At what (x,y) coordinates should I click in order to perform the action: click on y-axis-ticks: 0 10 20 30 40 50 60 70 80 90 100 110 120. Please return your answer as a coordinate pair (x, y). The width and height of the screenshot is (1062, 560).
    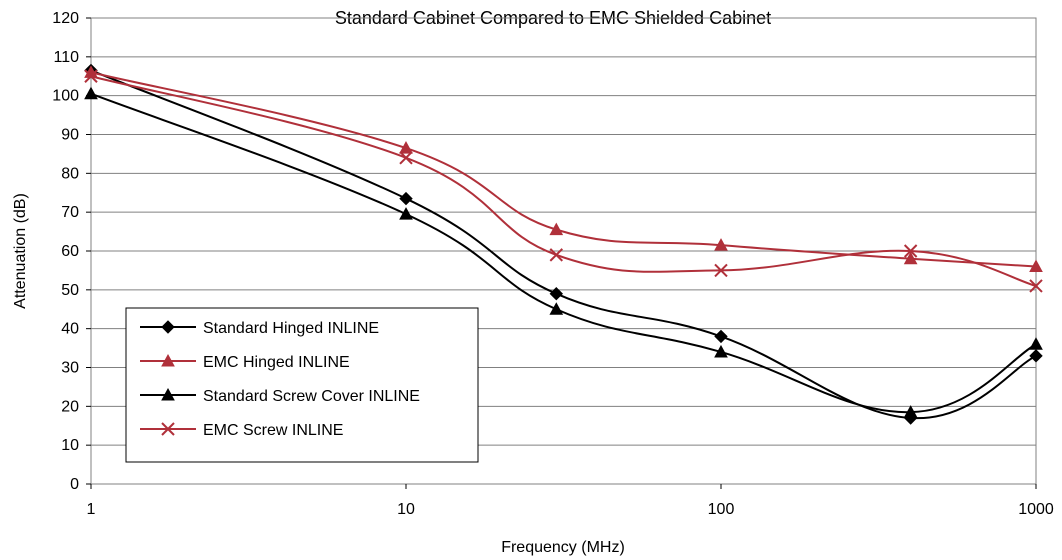
    Looking at the image, I should click on (71, 251).